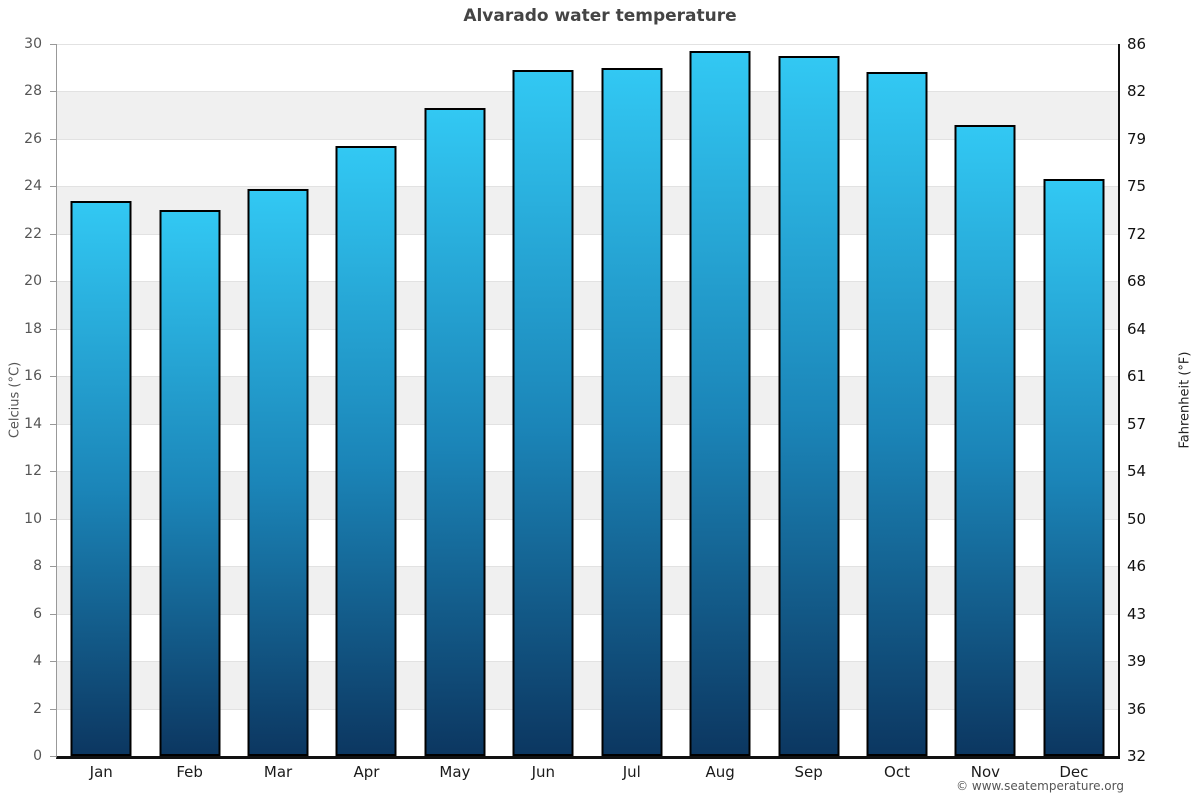 The image size is (1200, 800). What do you see at coordinates (1137, 233) in the screenshot?
I see `y-tick-label-fahrenheit: 72` at bounding box center [1137, 233].